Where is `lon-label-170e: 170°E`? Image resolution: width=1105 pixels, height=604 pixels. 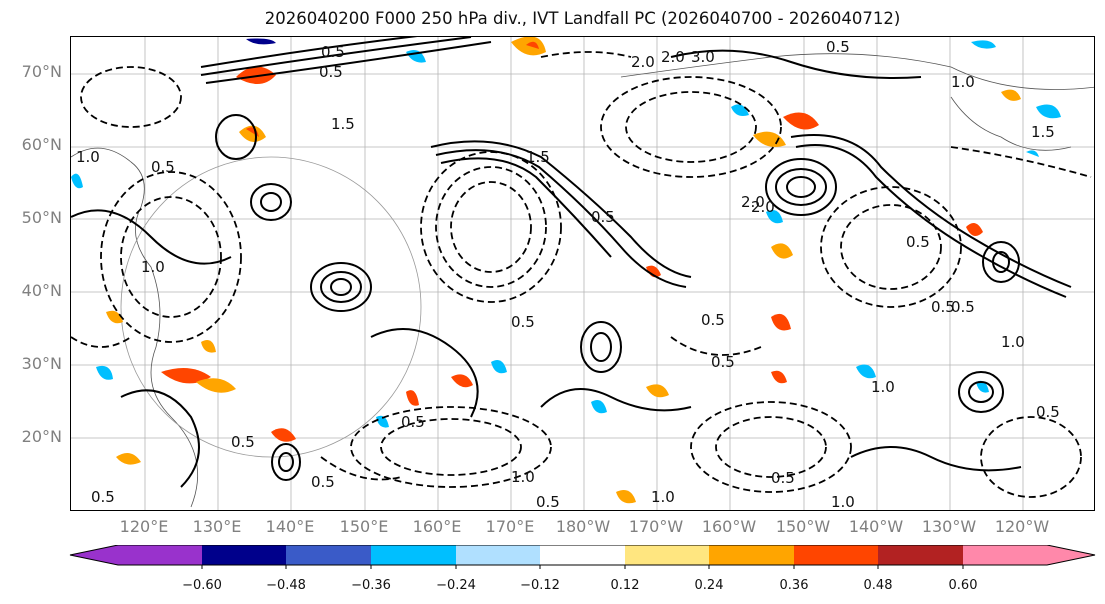 lon-label-170e: 170°E is located at coordinates (510, 526).